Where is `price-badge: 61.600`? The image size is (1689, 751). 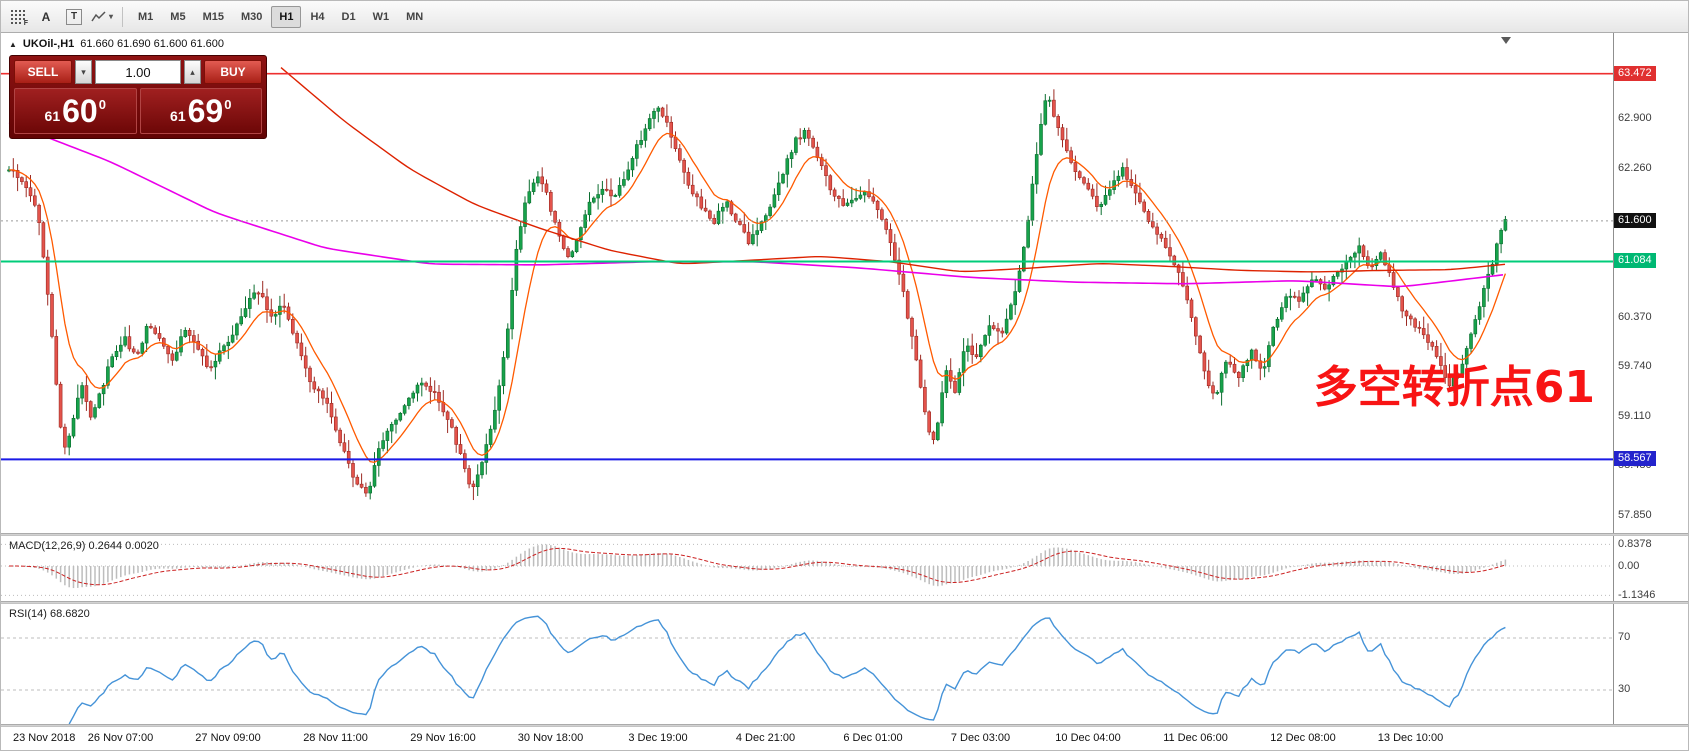
price-badge: 61.600 is located at coordinates (1635, 220).